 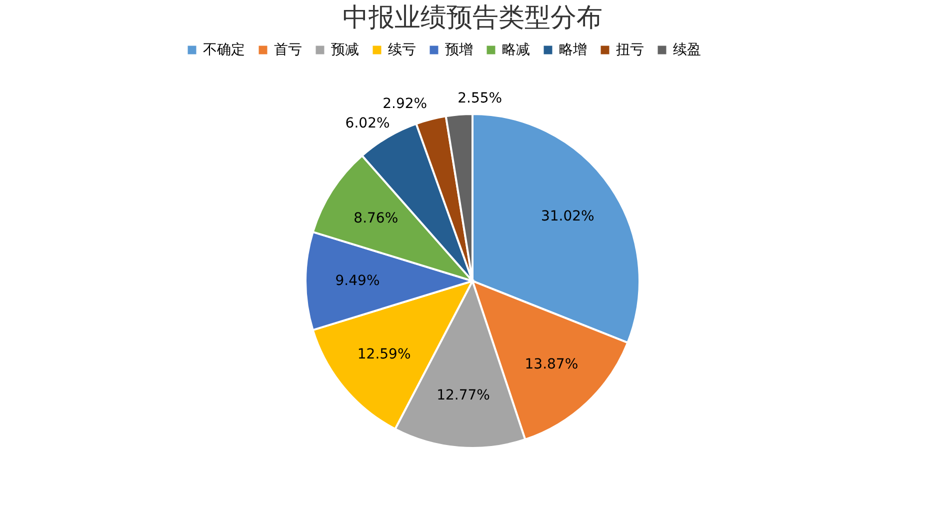 What do you see at coordinates (367, 123) in the screenshot?
I see `data-label: 6.02%` at bounding box center [367, 123].